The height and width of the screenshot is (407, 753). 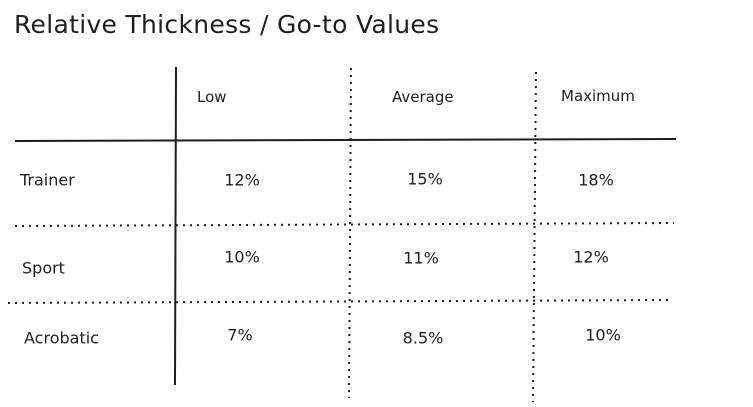 I want to click on column-header-low: Low, so click(x=212, y=97).